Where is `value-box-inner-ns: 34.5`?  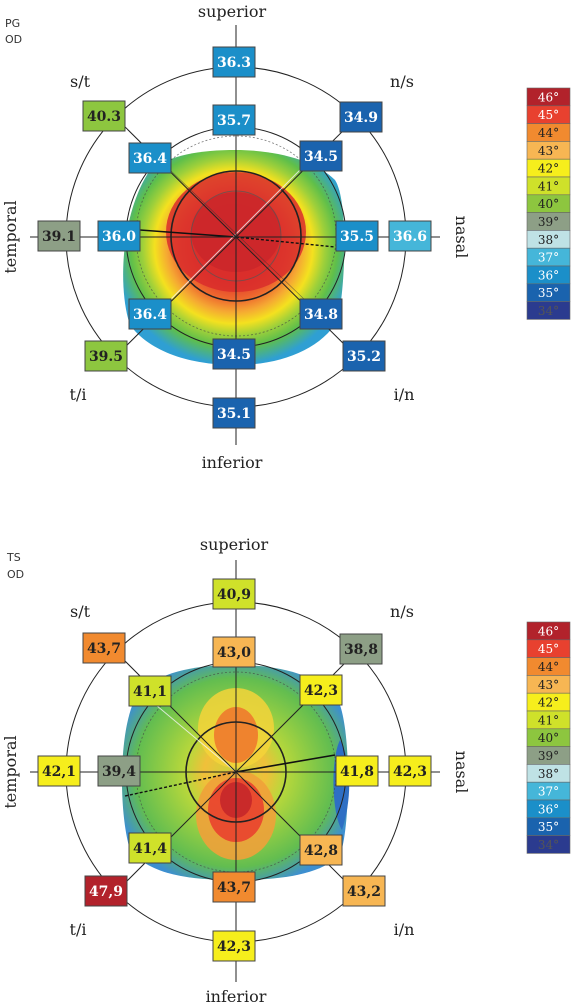 value-box-inner-ns: 34.5 is located at coordinates (321, 156).